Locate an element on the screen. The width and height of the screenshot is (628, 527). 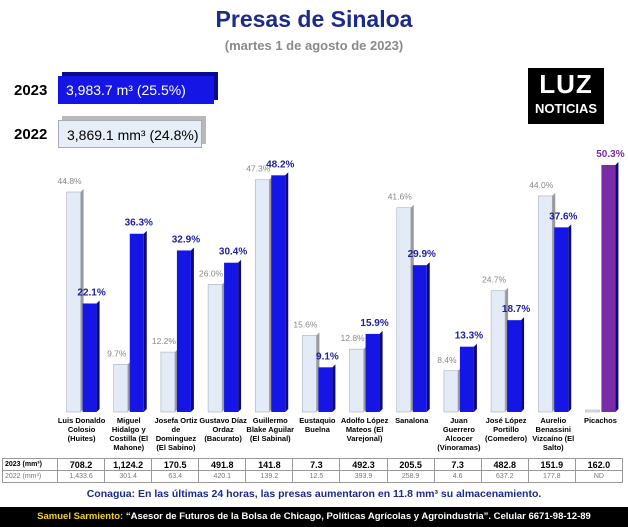
value-label: 47.3% is located at coordinates (258, 169).